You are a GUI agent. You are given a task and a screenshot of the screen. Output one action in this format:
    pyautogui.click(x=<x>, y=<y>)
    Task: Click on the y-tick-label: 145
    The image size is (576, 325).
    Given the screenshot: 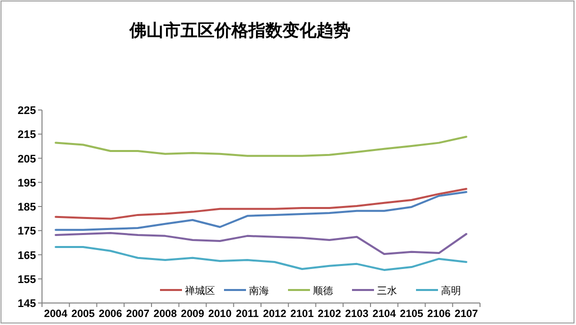 What is the action you would take?
    pyautogui.click(x=27, y=304)
    